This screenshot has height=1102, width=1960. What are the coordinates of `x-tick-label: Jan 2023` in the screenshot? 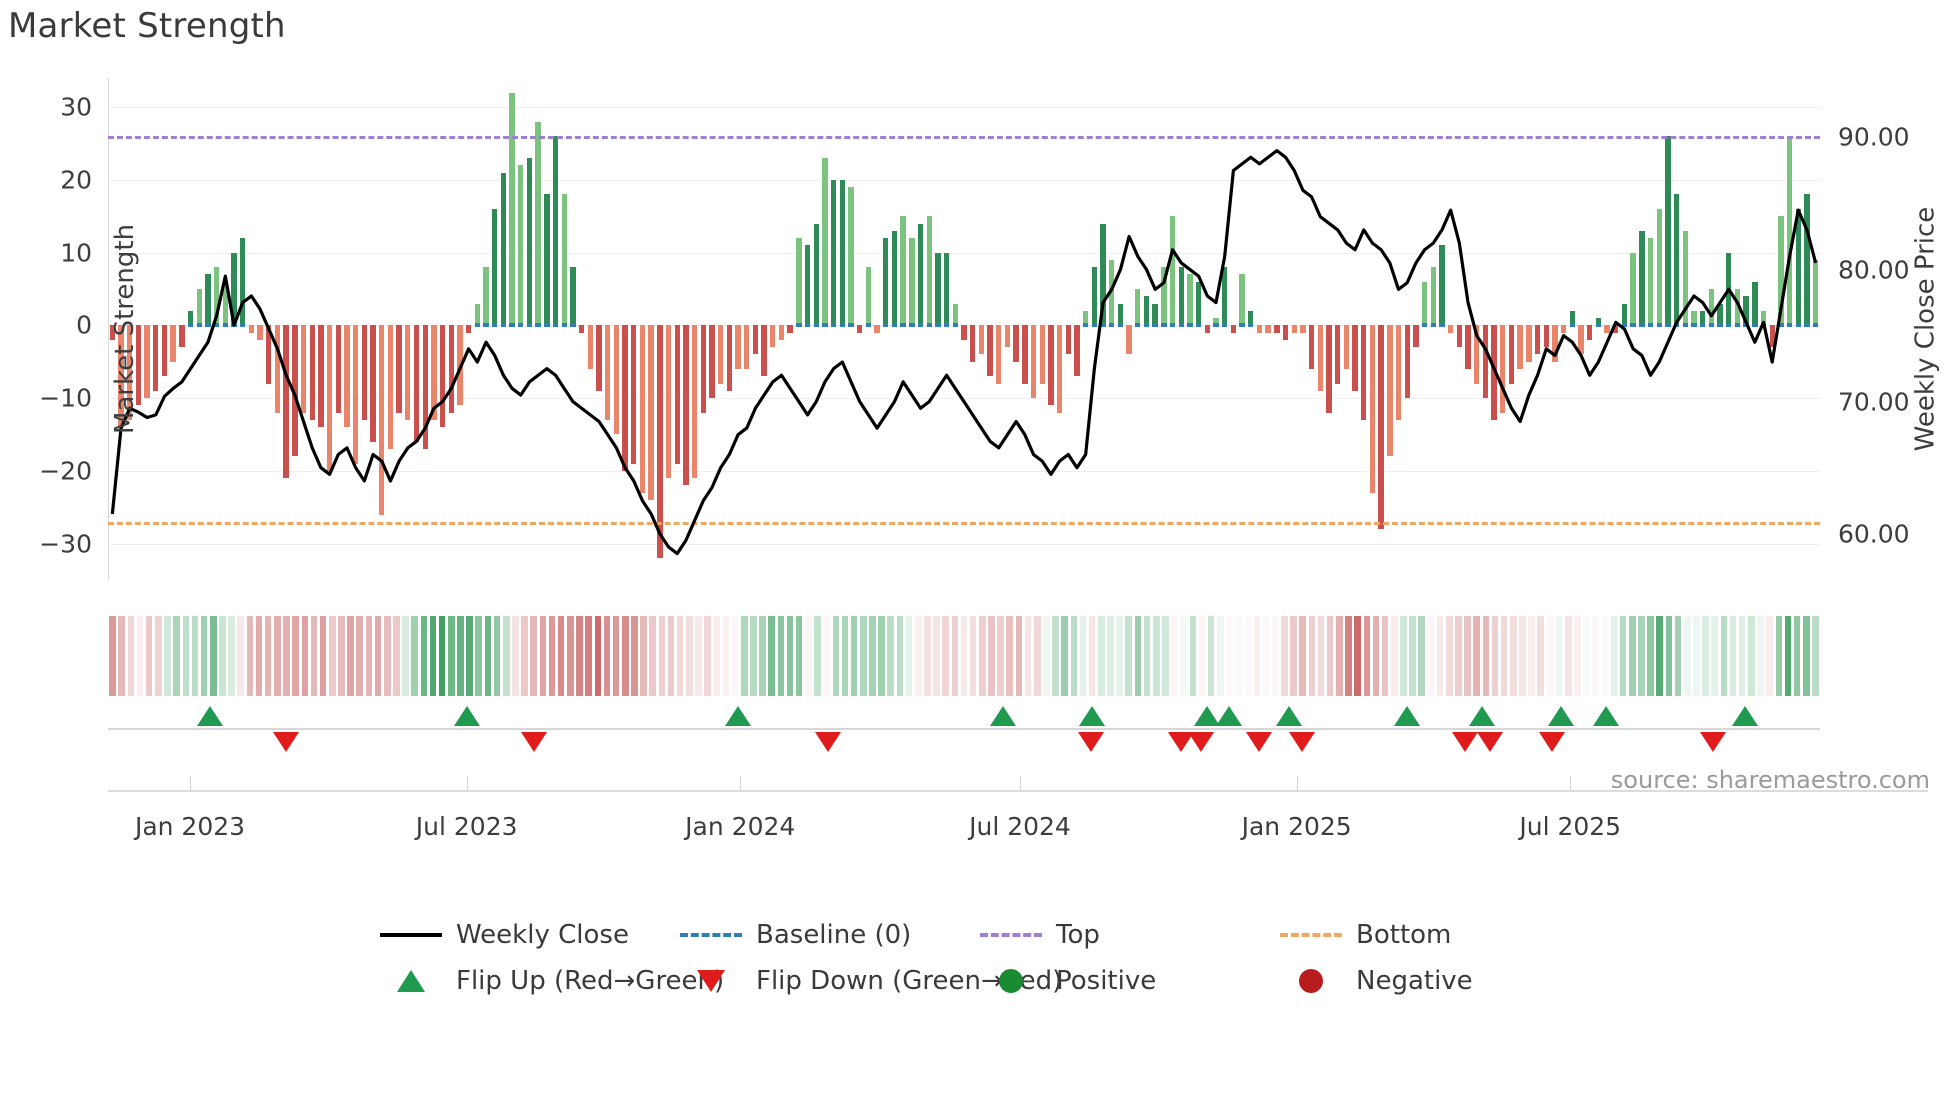 It's located at (190, 826).